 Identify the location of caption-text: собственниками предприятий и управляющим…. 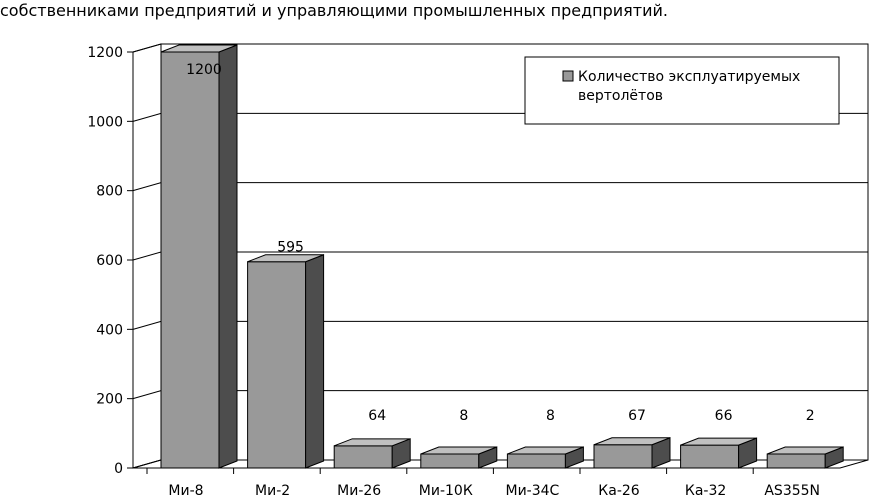
(334, 10).